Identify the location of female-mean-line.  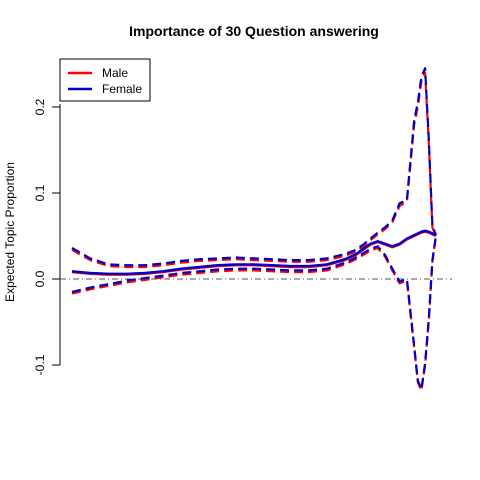
(254, 252).